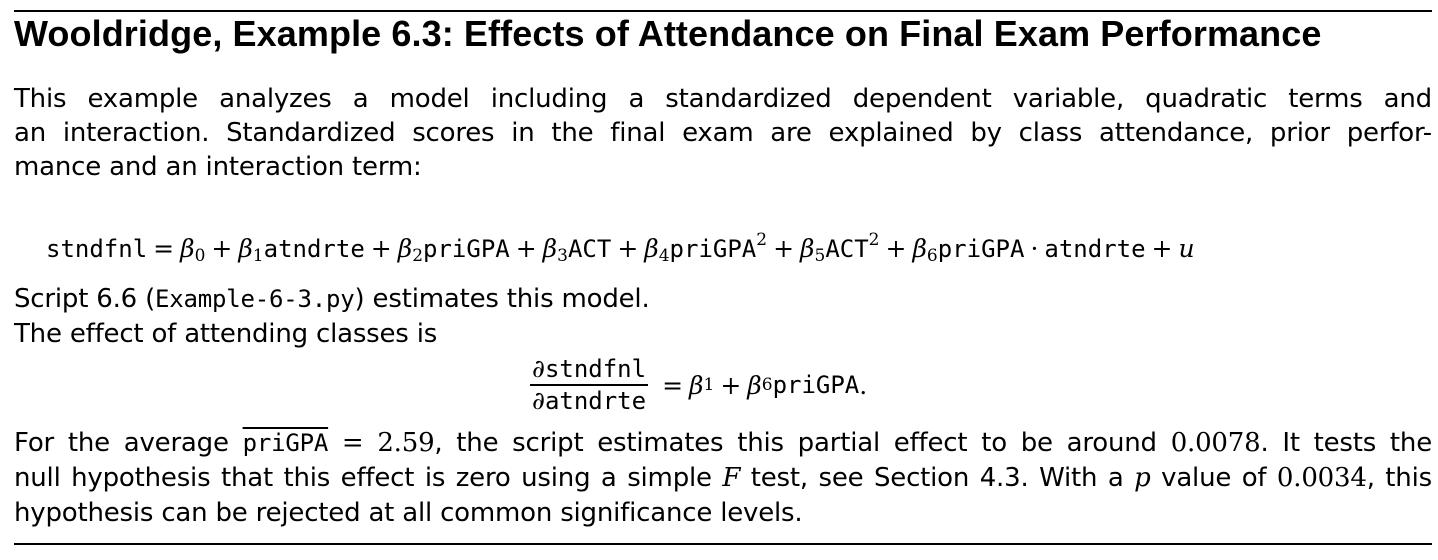 The width and height of the screenshot is (1438, 560). Describe the element at coordinates (418, 256) in the screenshot. I see `eq-sub2: 2` at that location.